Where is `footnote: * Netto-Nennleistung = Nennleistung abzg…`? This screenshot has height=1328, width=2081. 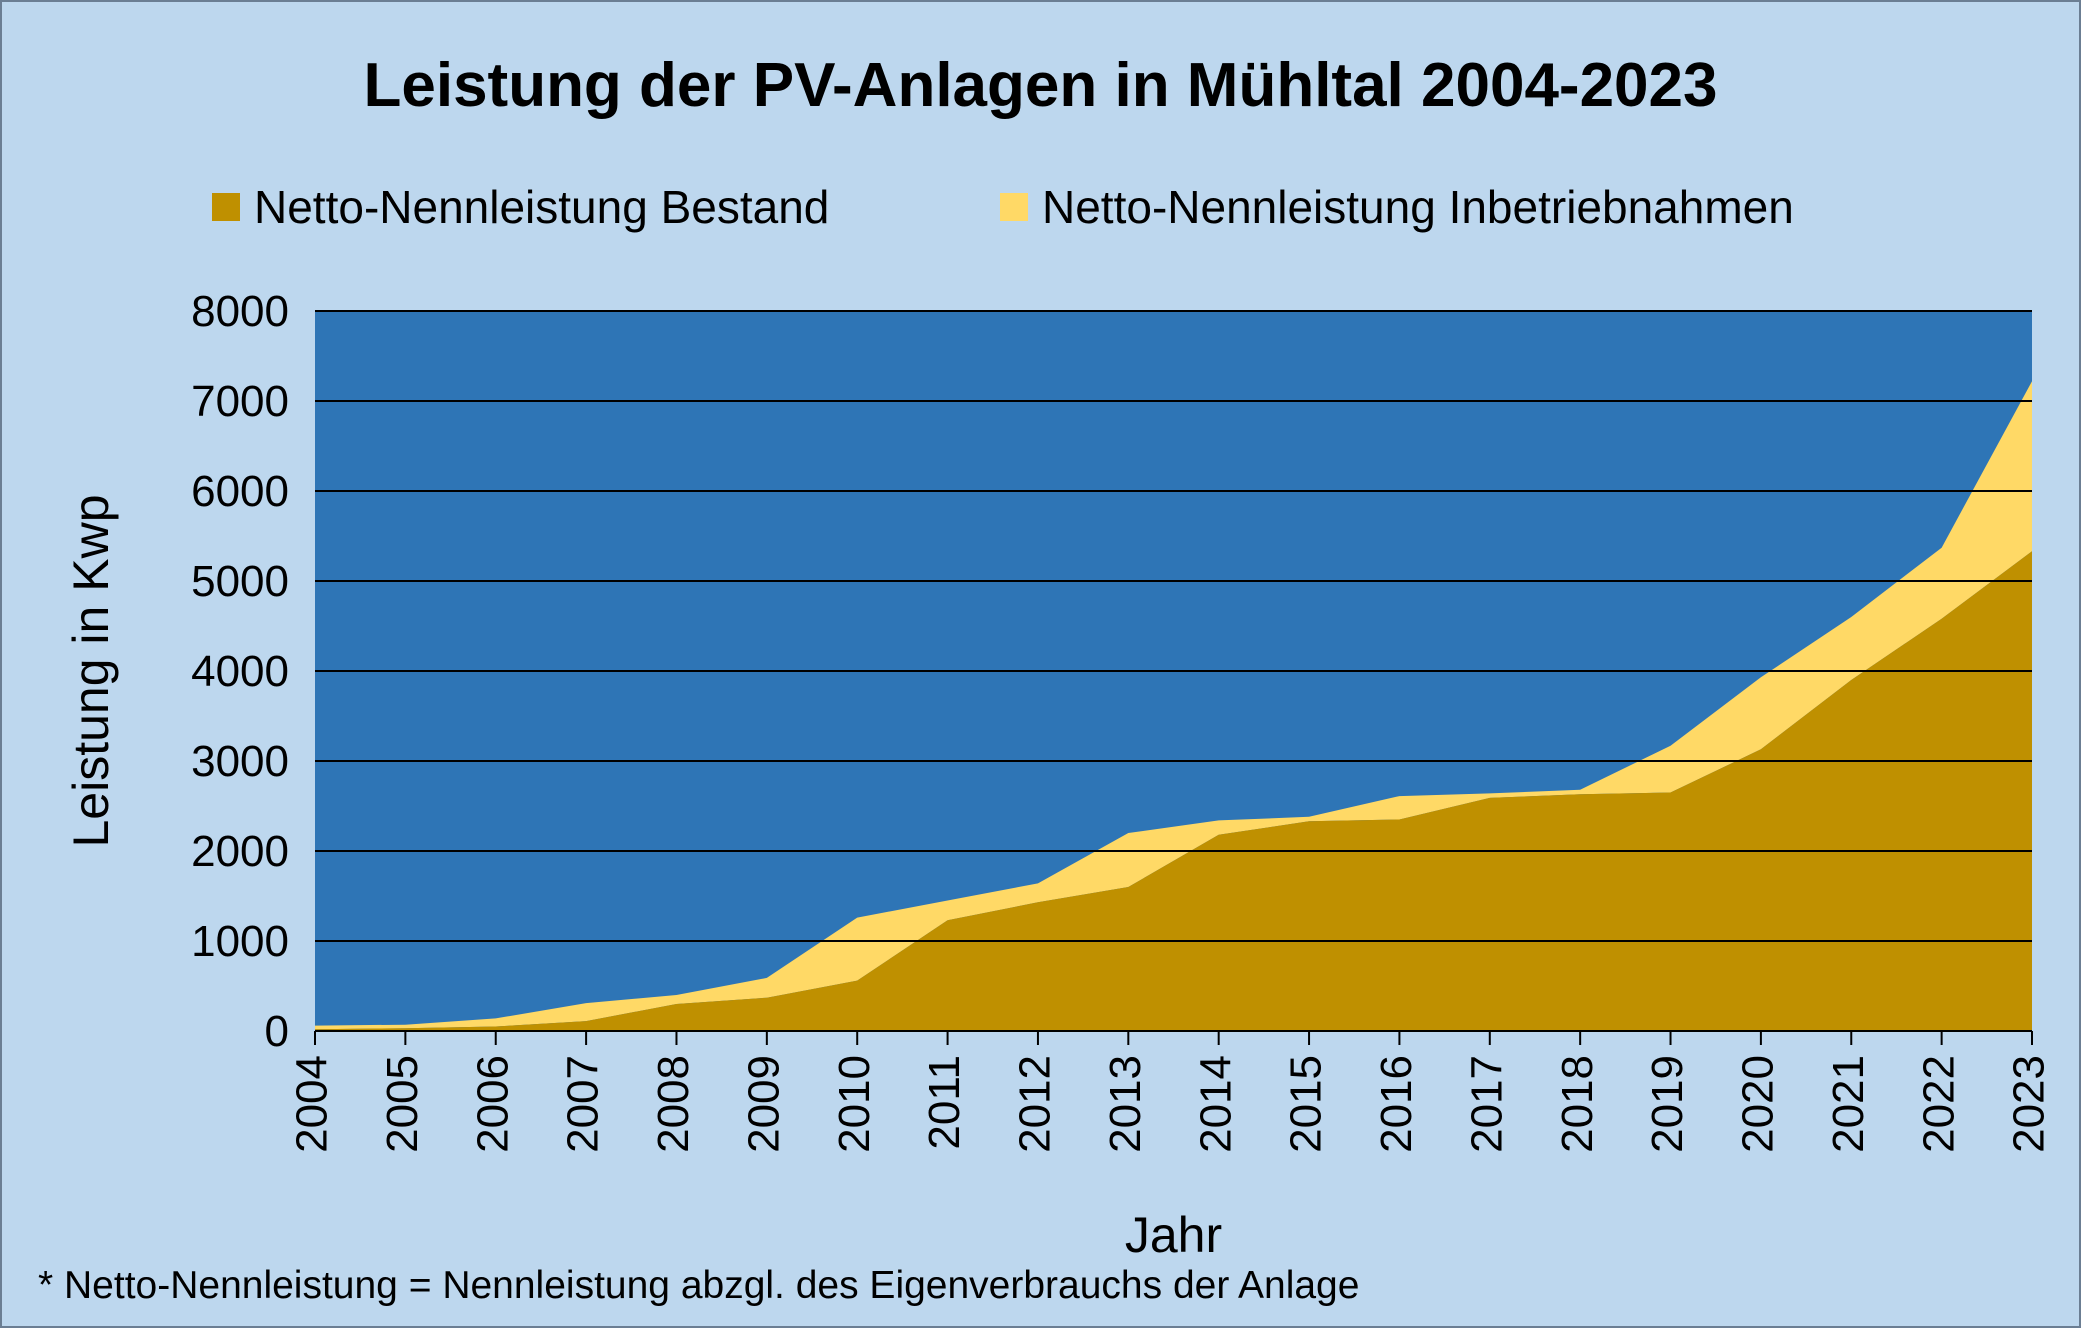
footnote: * Netto-Nennleistung = Nennleistung abzg… is located at coordinates (699, 1285).